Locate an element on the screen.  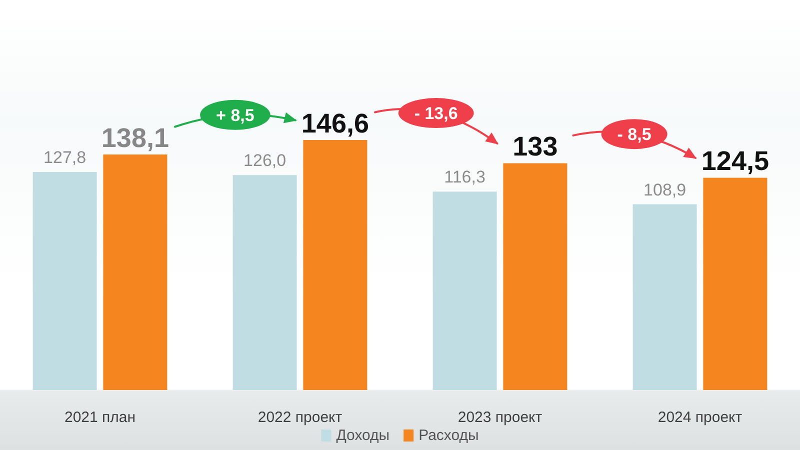
data-label: 133 is located at coordinates (535, 147).